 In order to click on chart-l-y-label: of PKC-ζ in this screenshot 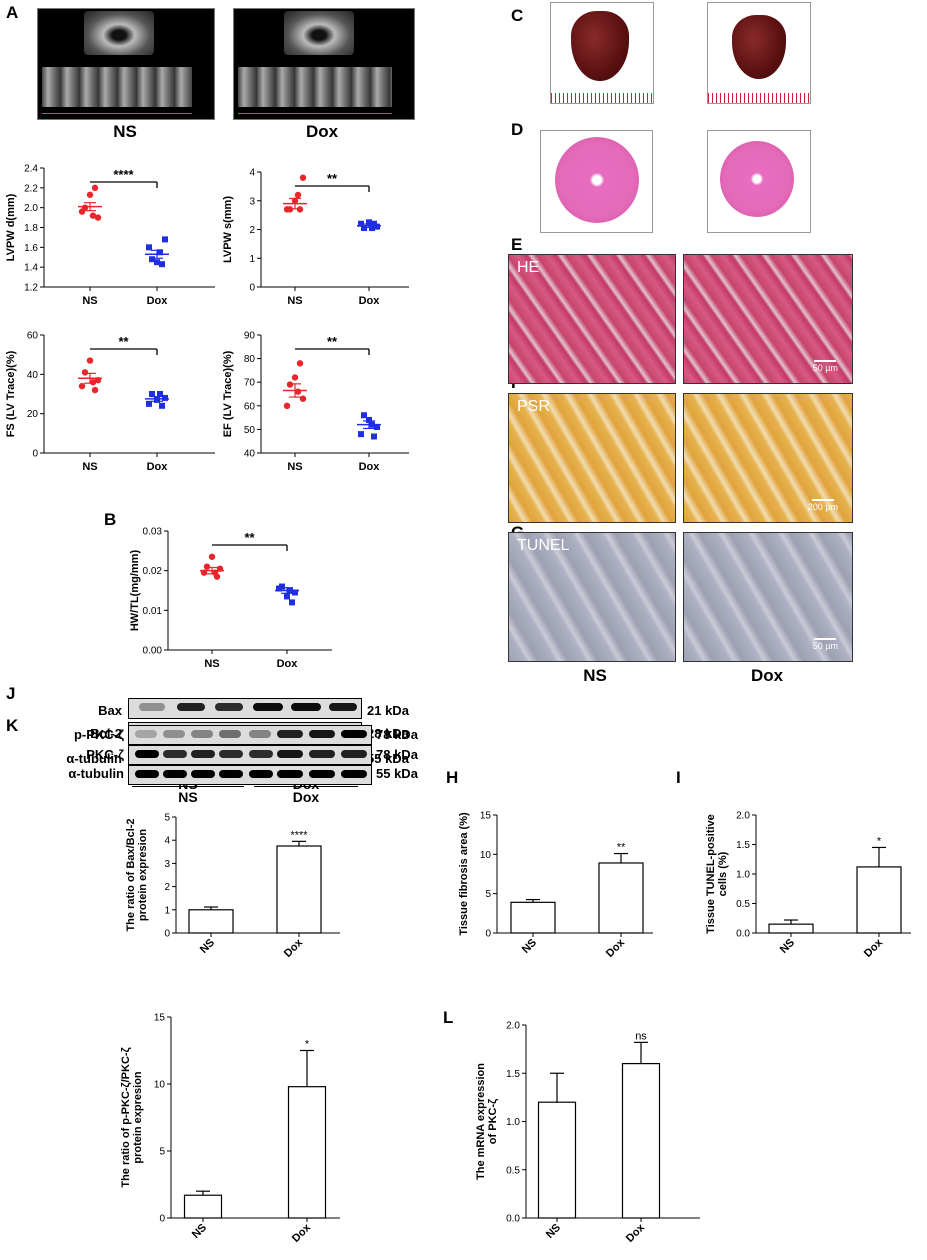, I will do `click(493, 1121)`.